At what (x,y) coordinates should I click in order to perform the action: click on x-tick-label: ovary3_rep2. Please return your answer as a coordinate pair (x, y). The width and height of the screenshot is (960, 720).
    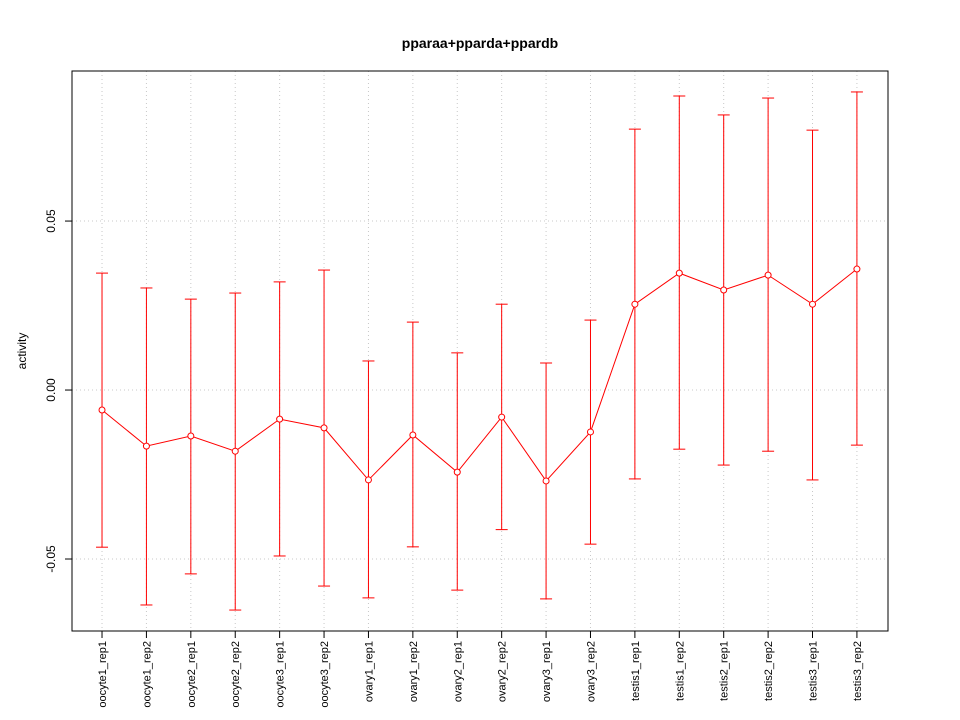
    Looking at the image, I should click on (591, 671).